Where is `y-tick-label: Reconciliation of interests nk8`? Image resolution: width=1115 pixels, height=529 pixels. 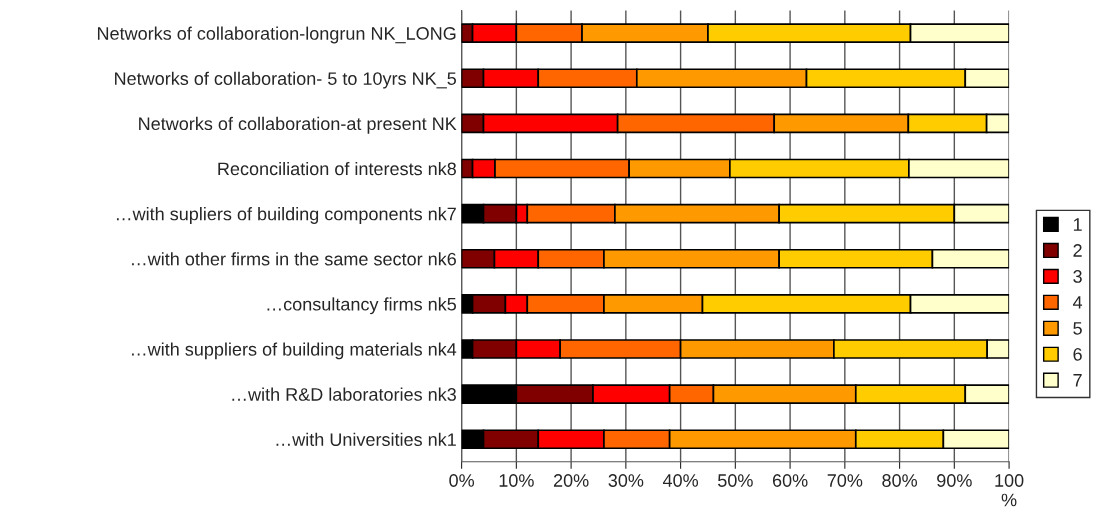
y-tick-label: Reconciliation of interests nk8 is located at coordinates (337, 168).